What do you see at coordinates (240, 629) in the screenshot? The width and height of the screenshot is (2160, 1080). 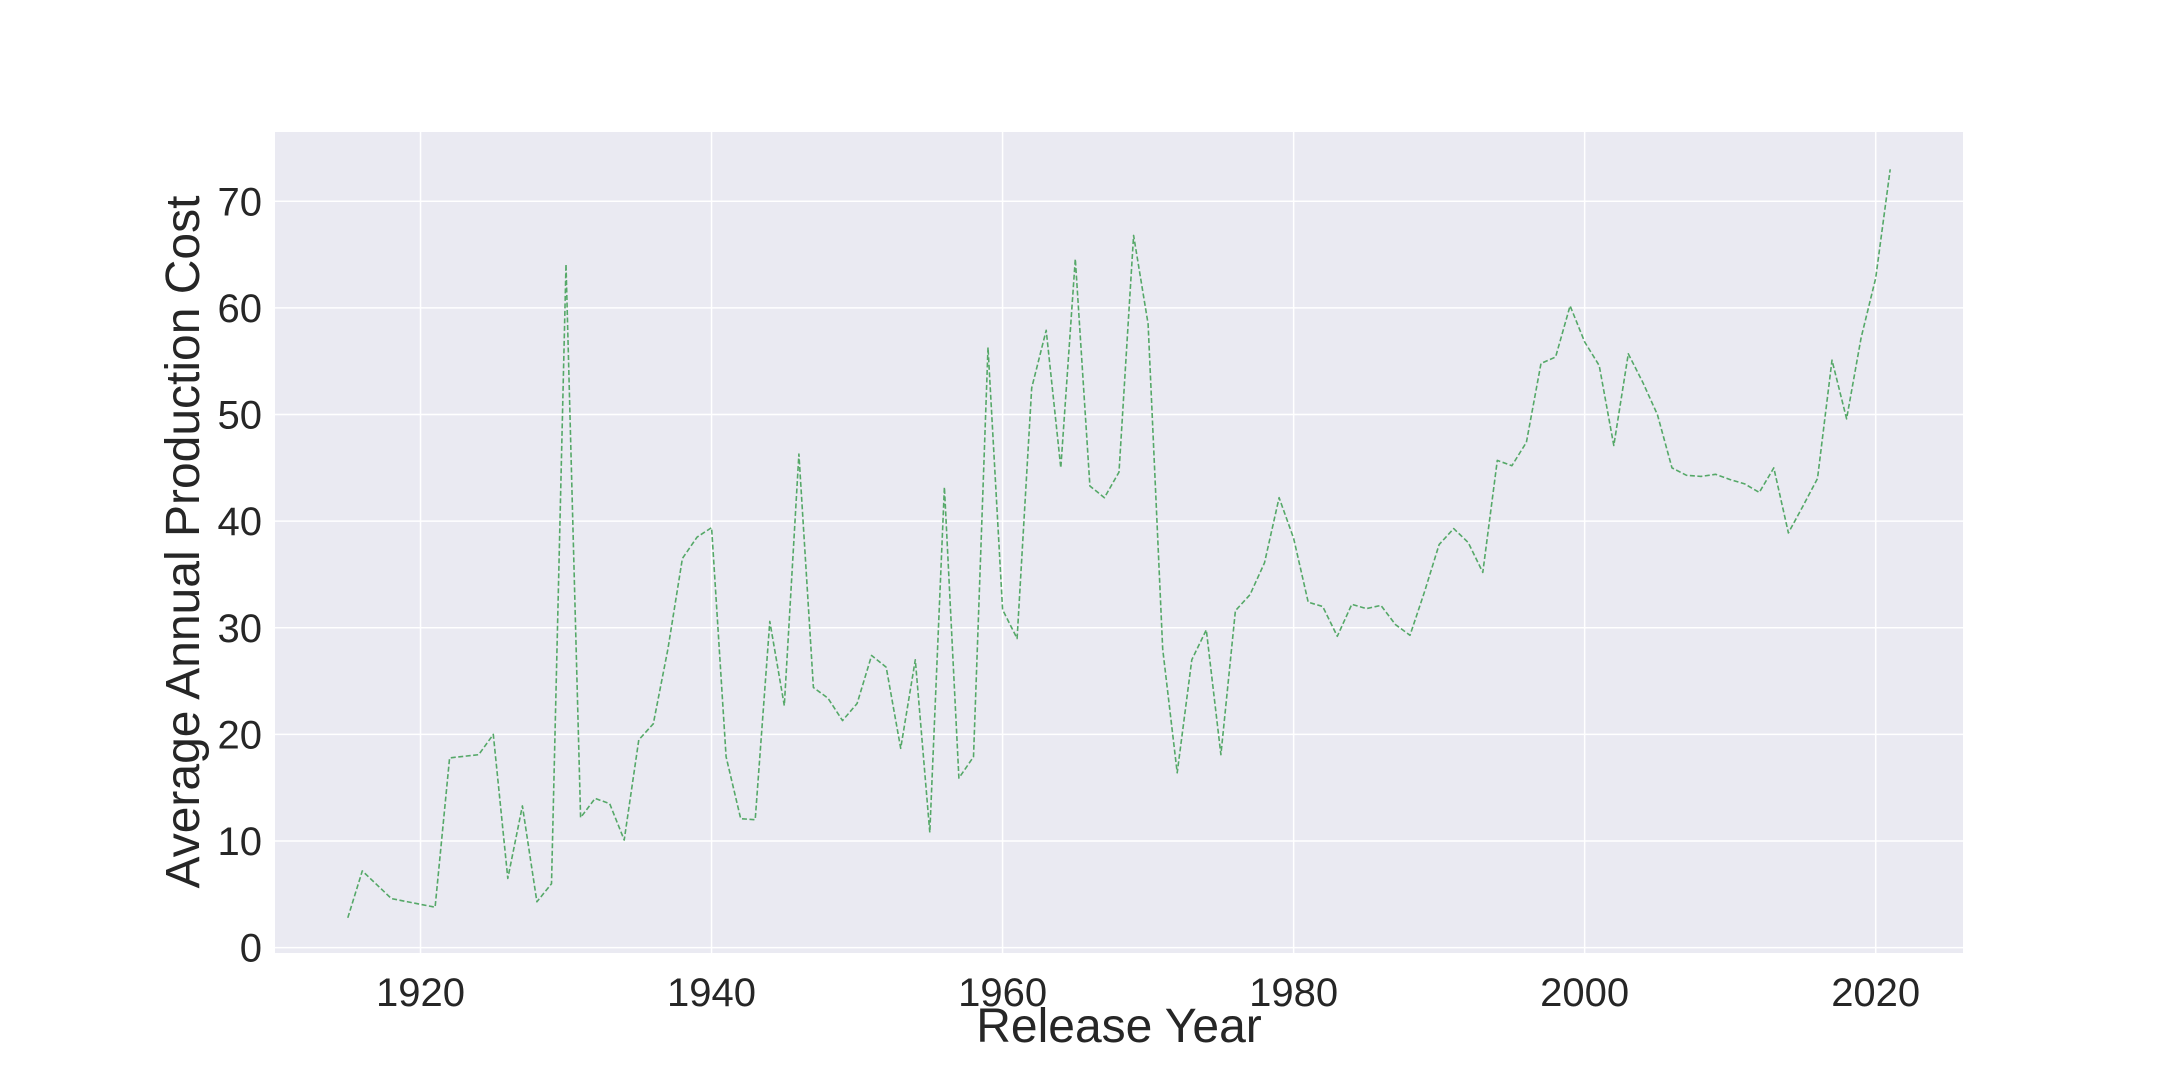 I see `y-tick-label: 30` at bounding box center [240, 629].